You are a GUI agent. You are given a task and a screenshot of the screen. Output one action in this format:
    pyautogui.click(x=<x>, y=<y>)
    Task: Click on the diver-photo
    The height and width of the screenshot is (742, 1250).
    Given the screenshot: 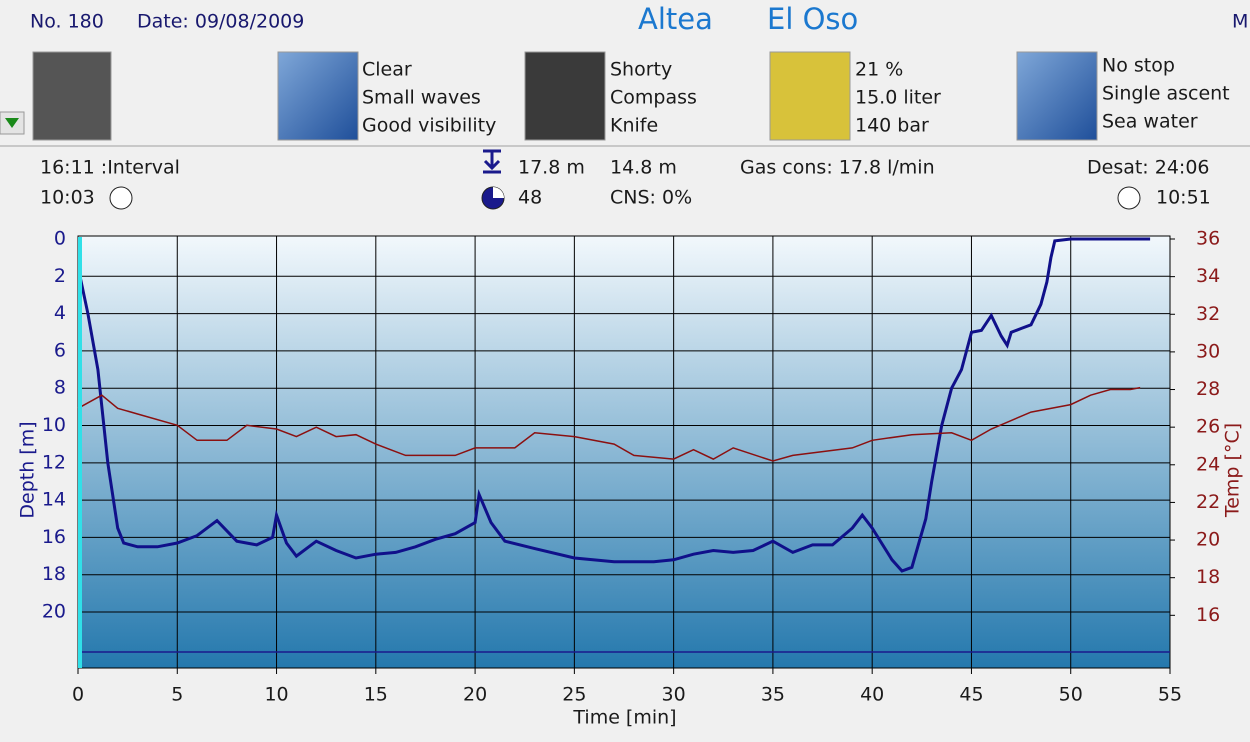 What is the action you would take?
    pyautogui.click(x=72, y=96)
    